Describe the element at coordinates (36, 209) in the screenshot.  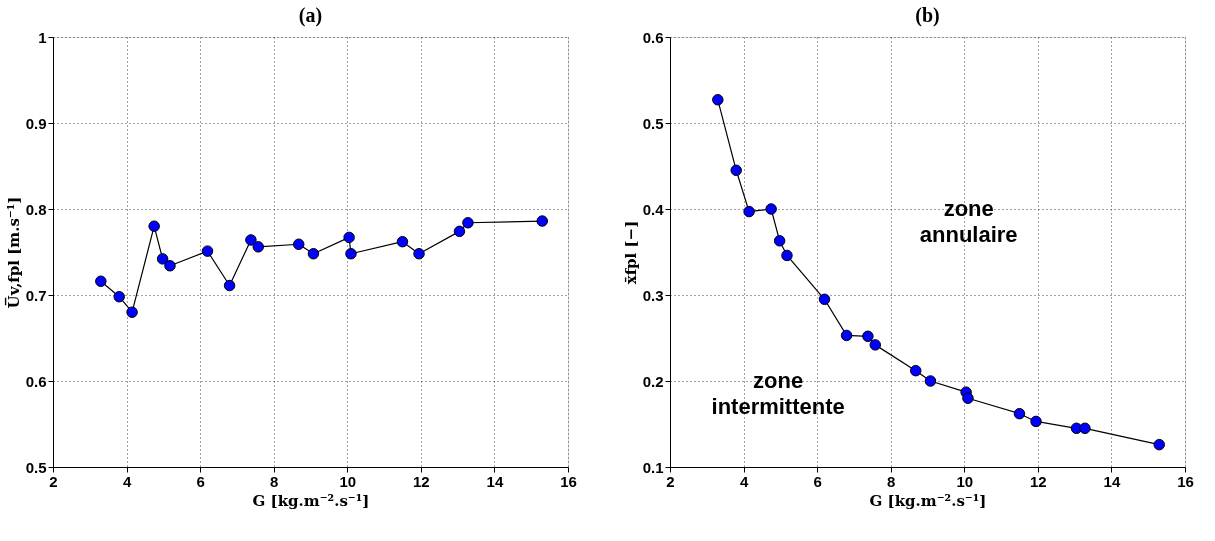
I see `y-tick-label: 0.8` at that location.